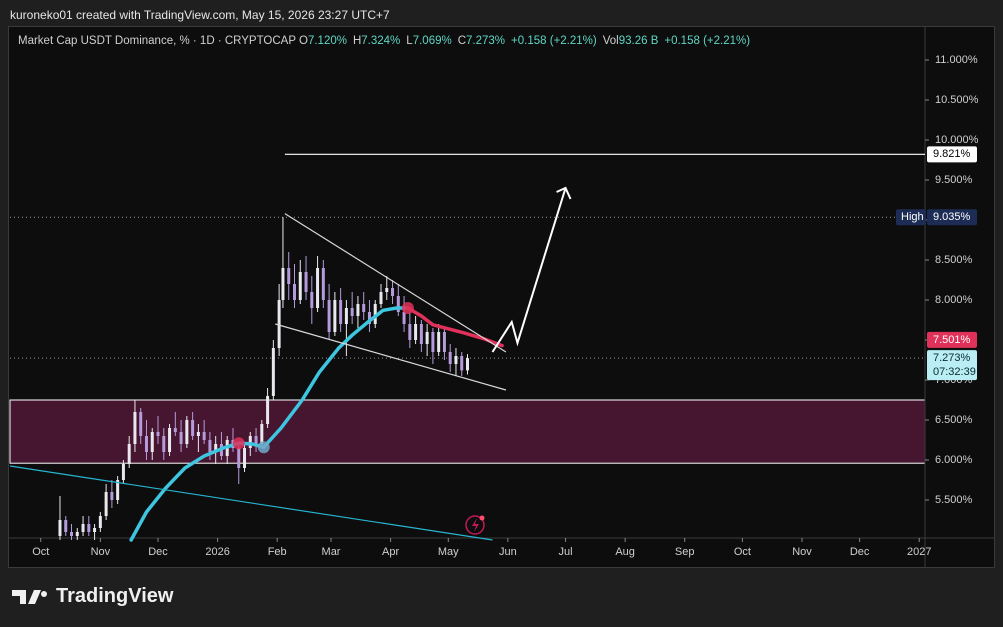 The width and height of the screenshot is (1003, 627). I want to click on event-dot, so click(482, 518).